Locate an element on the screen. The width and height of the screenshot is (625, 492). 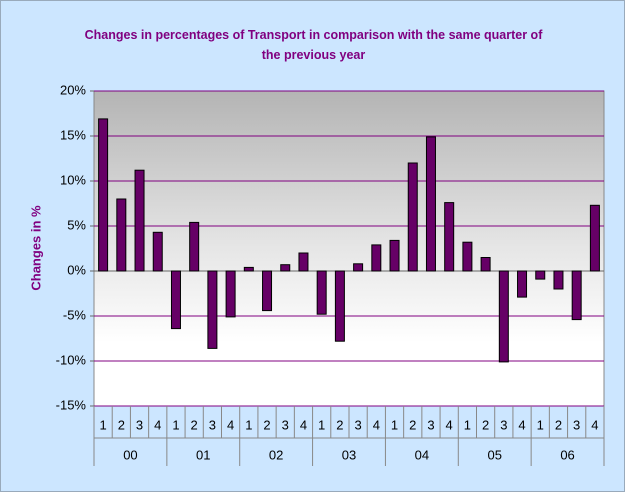
y-tick-label: 20% is located at coordinates (73, 89).